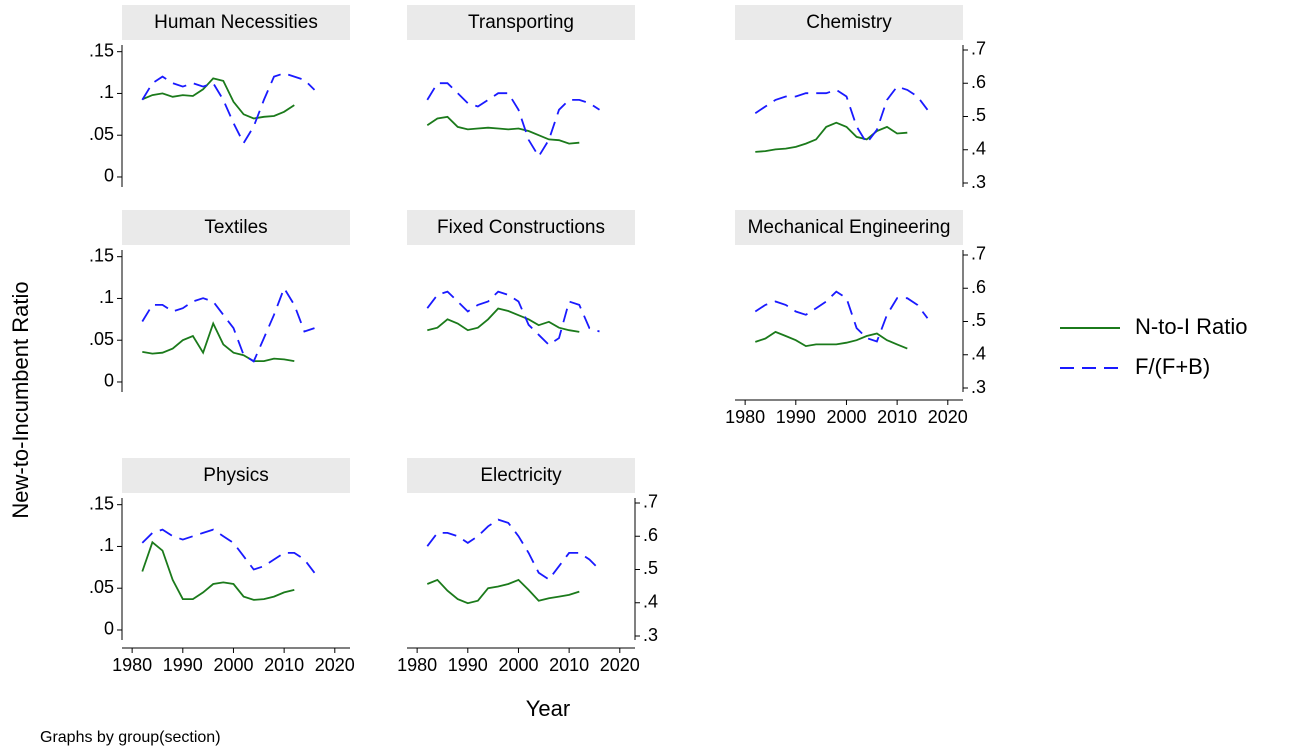  I want to click on panel-title: Physics, so click(235, 475).